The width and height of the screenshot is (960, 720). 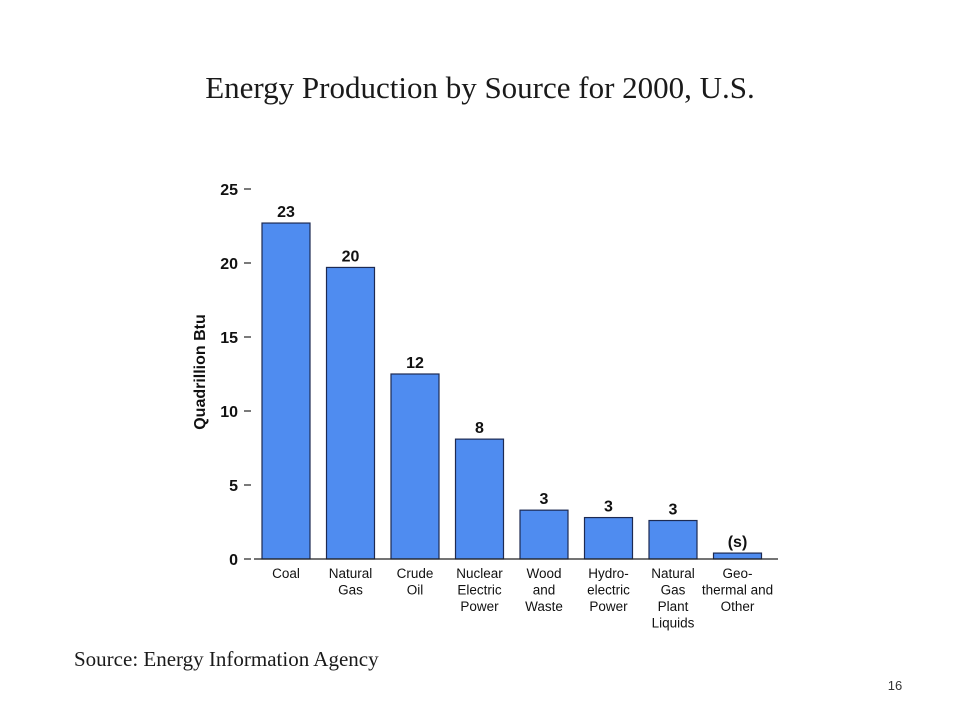 I want to click on x-category-label: Other, so click(x=738, y=606).